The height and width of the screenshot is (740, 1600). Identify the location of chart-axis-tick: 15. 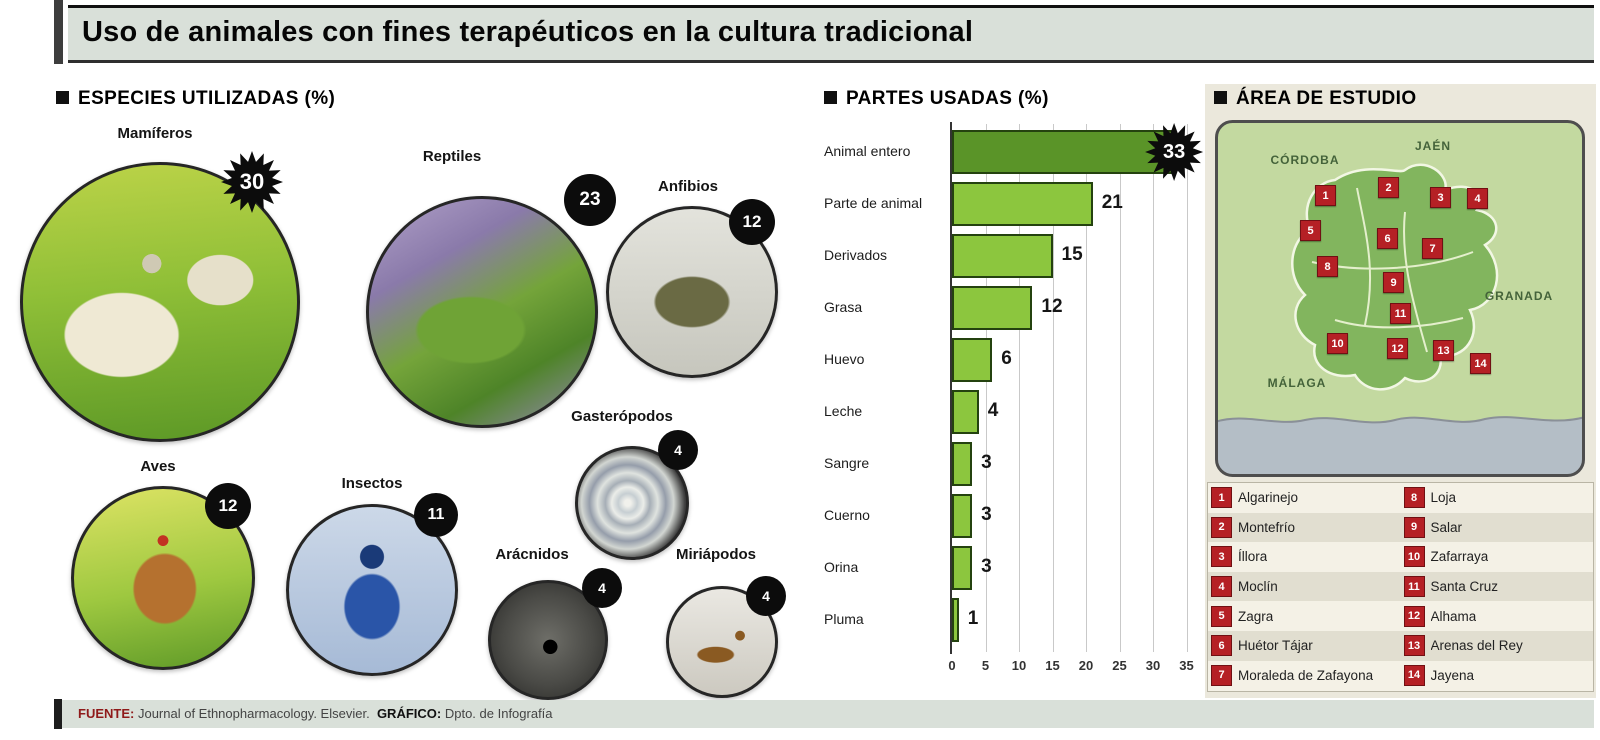
(1052, 665).